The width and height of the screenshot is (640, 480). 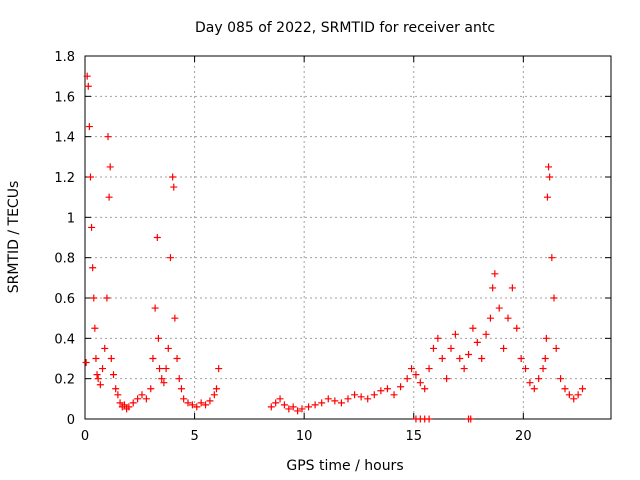 I want to click on y-tick-label: 1.6, so click(x=64, y=97).